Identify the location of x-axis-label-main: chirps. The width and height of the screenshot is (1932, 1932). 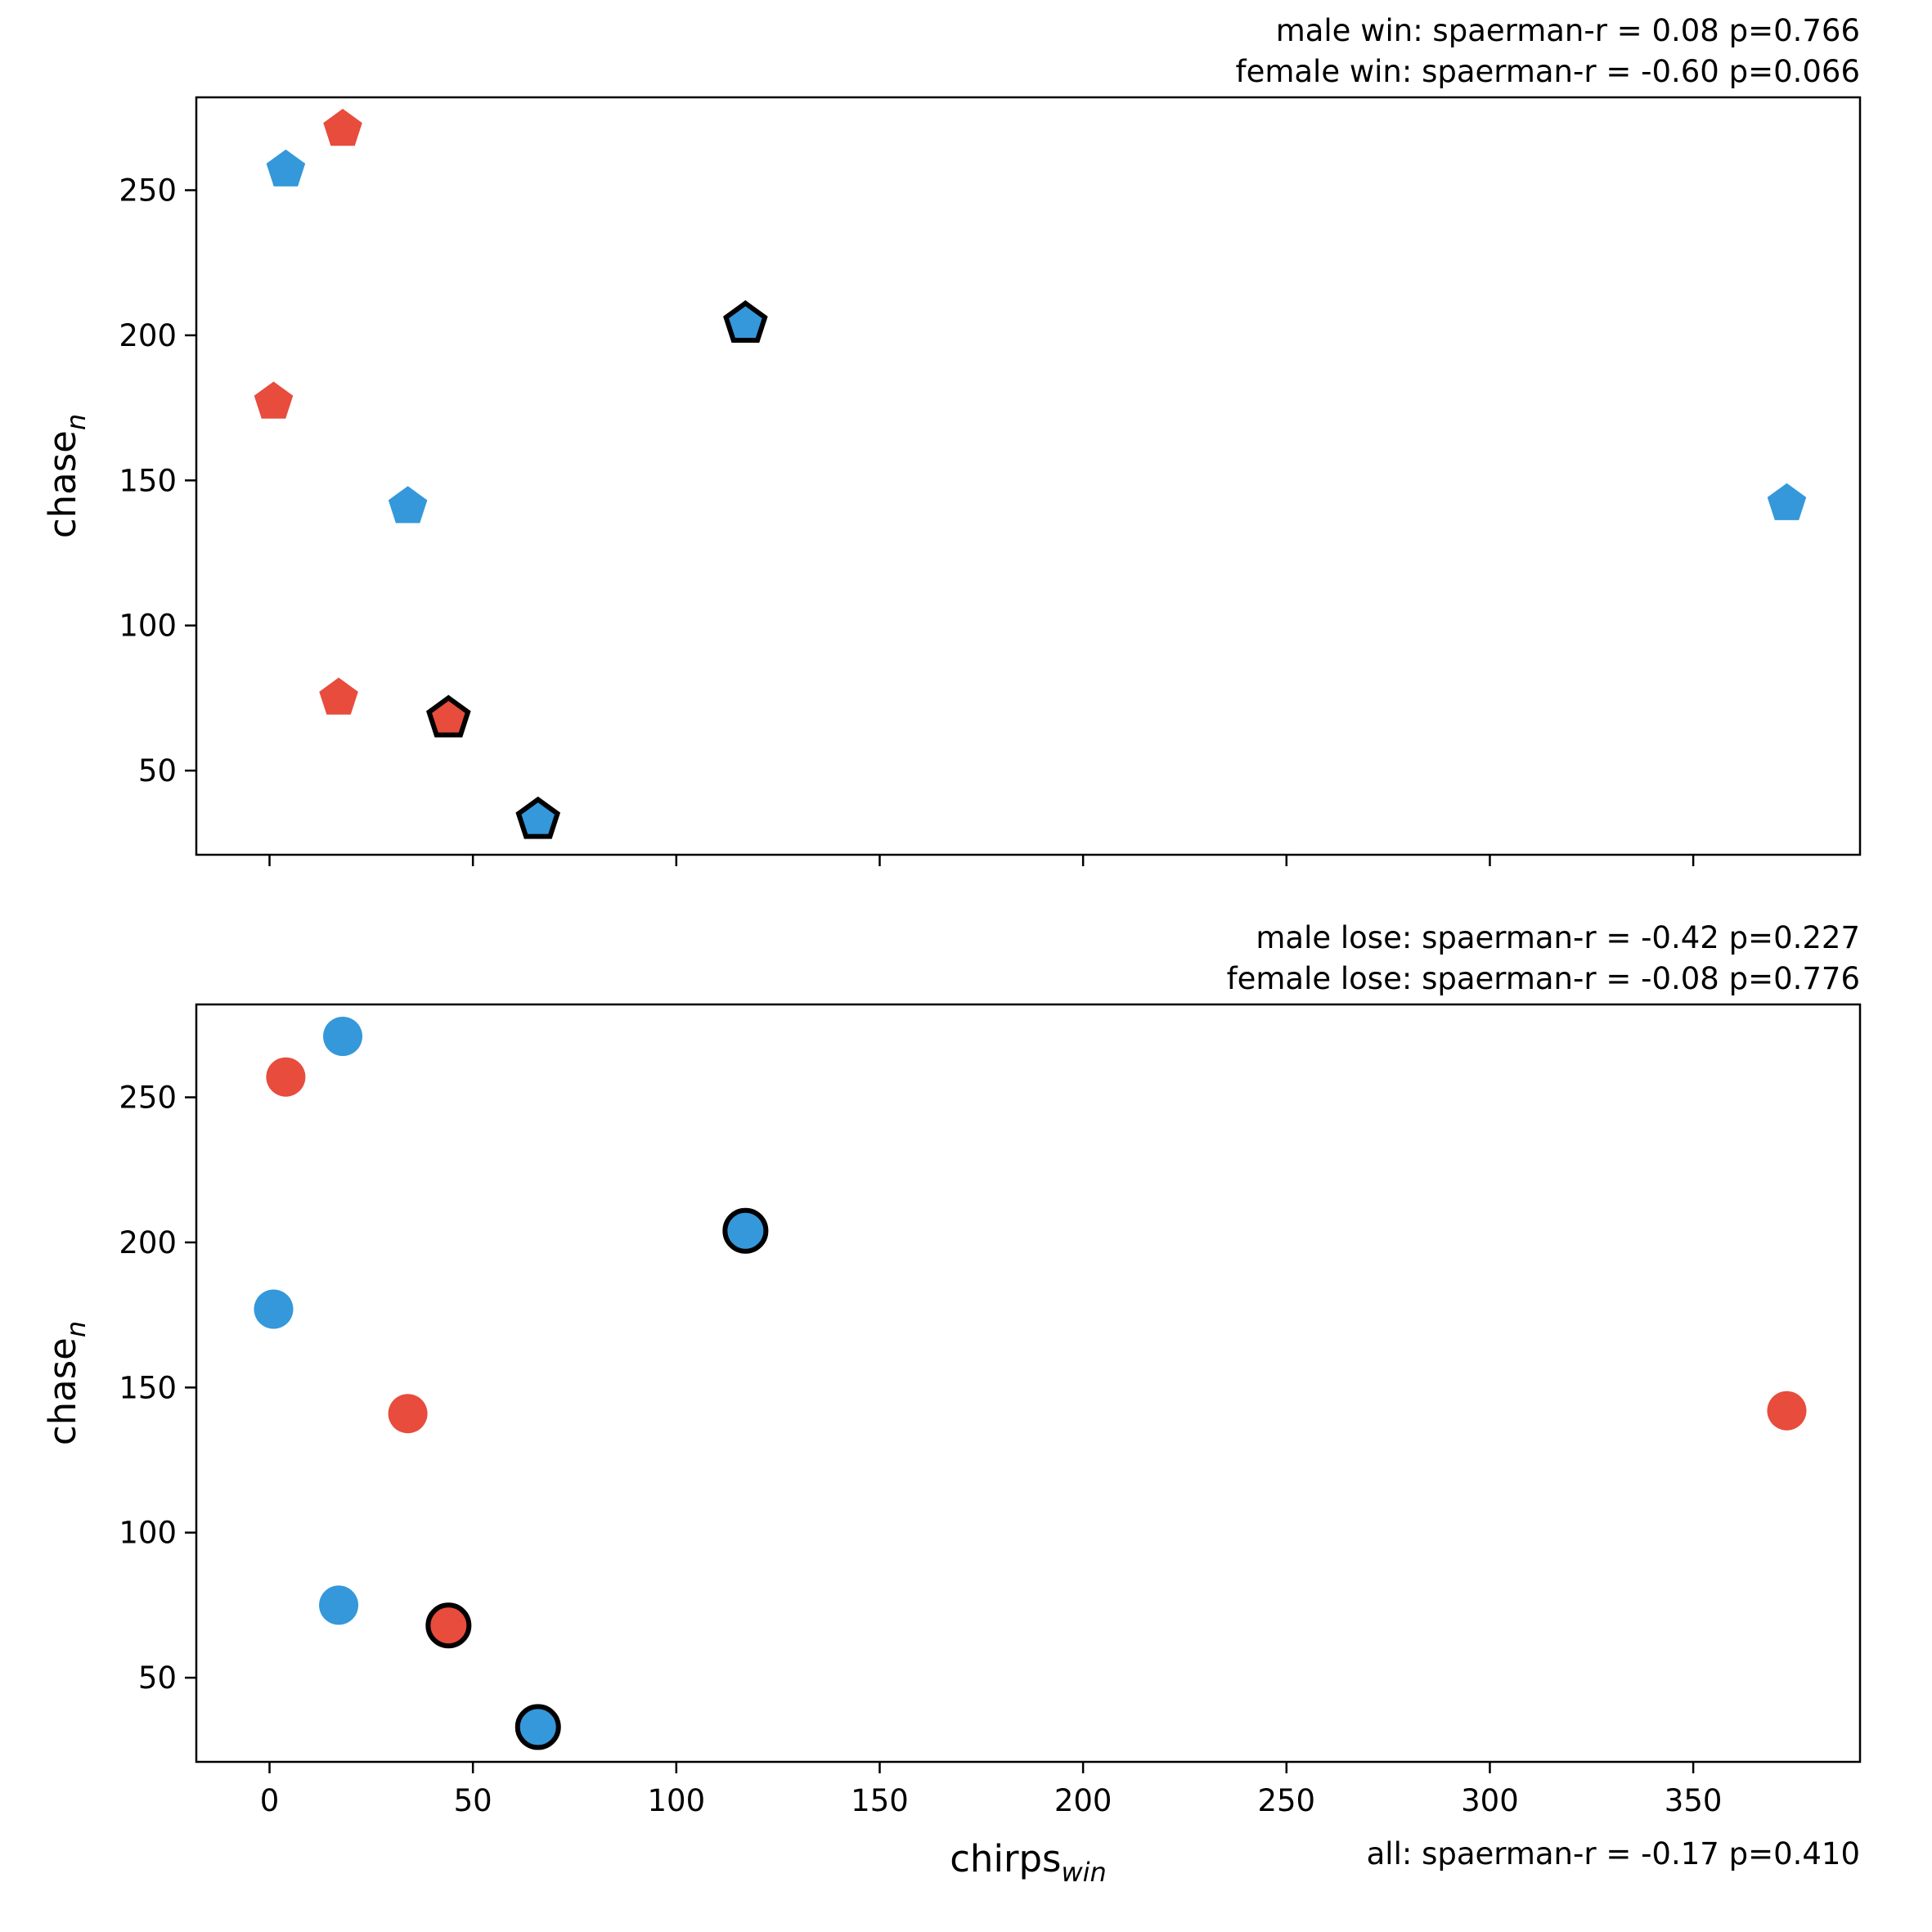
(1006, 1858).